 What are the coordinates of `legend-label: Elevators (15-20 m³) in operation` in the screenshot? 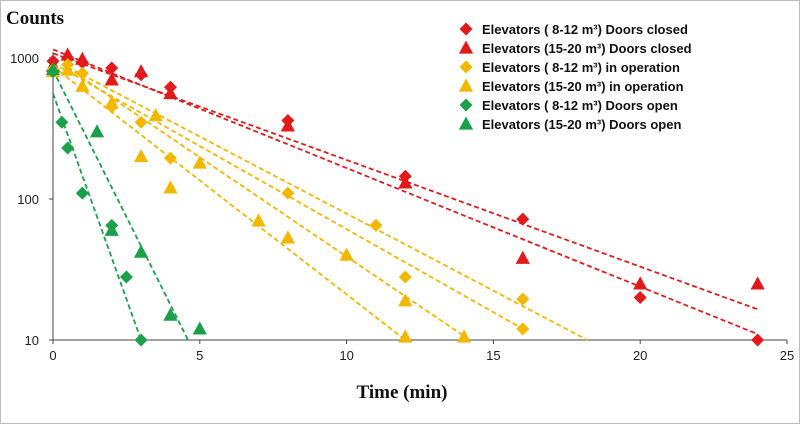 It's located at (583, 86).